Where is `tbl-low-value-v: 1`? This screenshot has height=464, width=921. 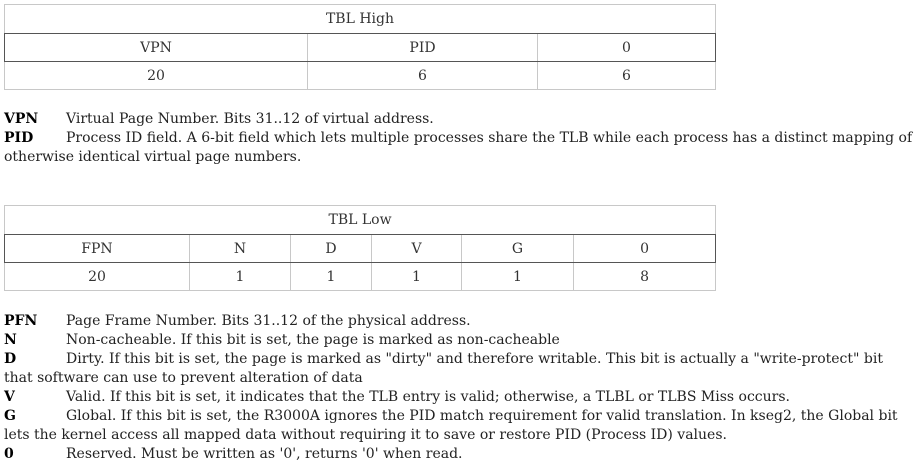 tbl-low-value-v: 1 is located at coordinates (416, 276).